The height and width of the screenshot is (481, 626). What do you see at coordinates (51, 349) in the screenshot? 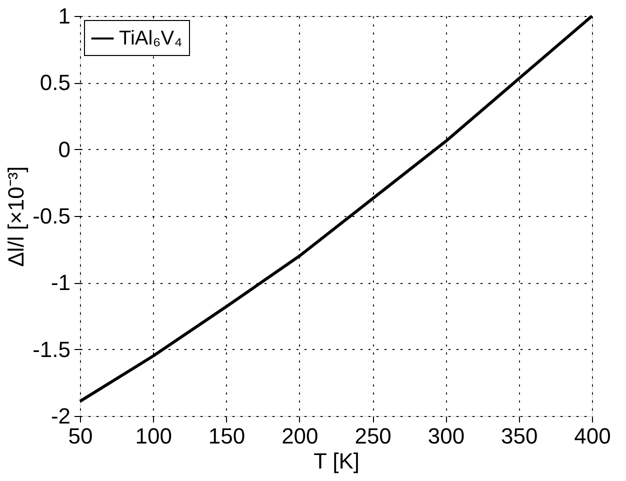
I see `y-tick-label: -1.5` at bounding box center [51, 349].